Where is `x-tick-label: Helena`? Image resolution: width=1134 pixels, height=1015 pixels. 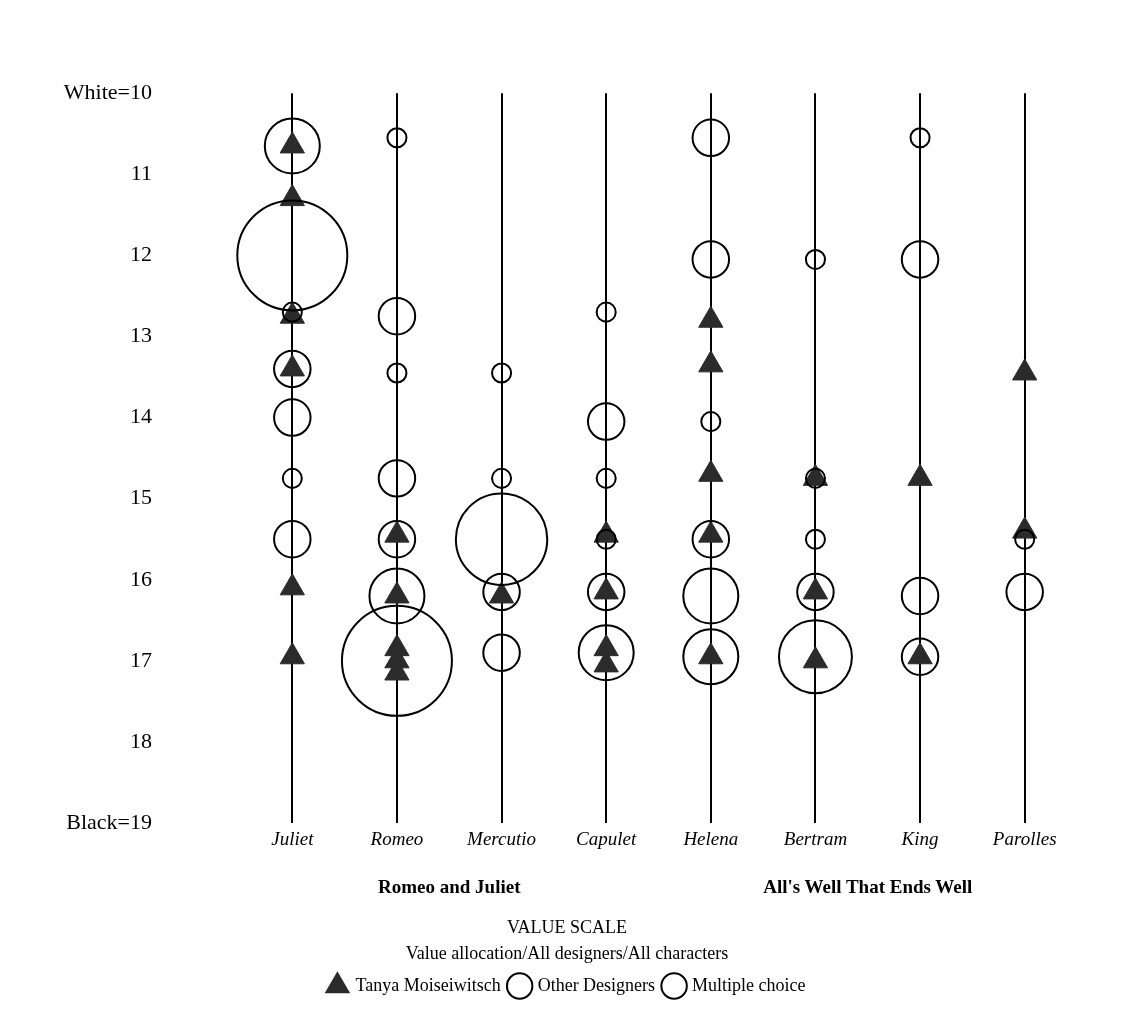 x-tick-label: Helena is located at coordinates (710, 839).